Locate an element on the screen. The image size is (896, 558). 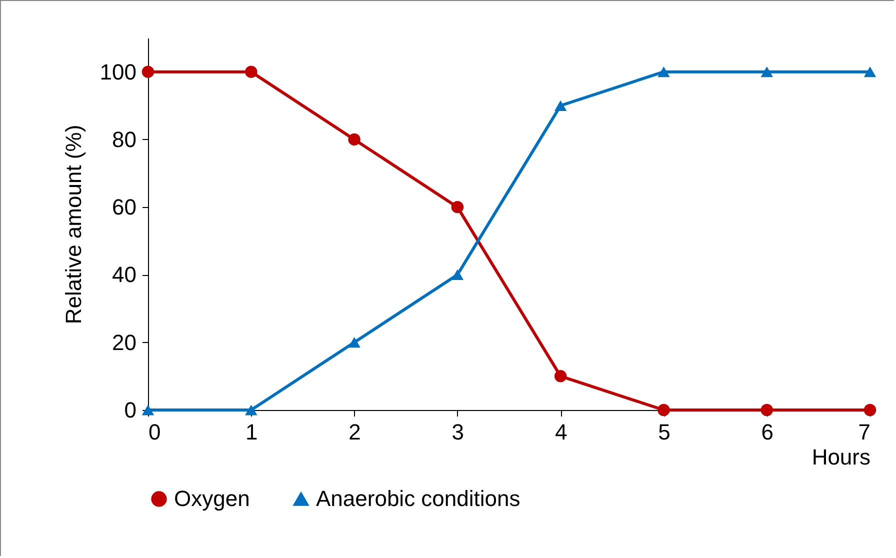
y-tick-label: 0 is located at coordinates (130, 410).